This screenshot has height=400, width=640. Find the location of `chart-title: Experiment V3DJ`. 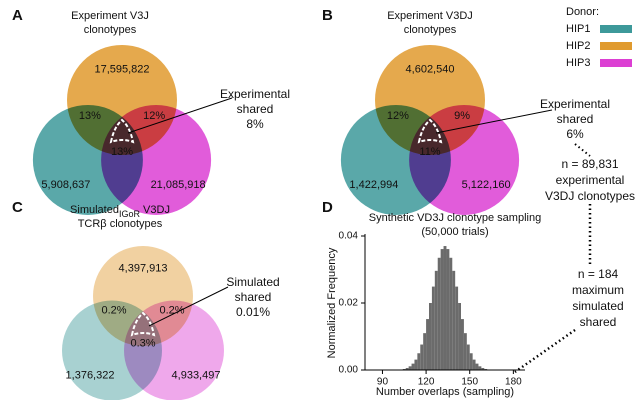

chart-title: Experiment V3DJ is located at coordinates (430, 16).